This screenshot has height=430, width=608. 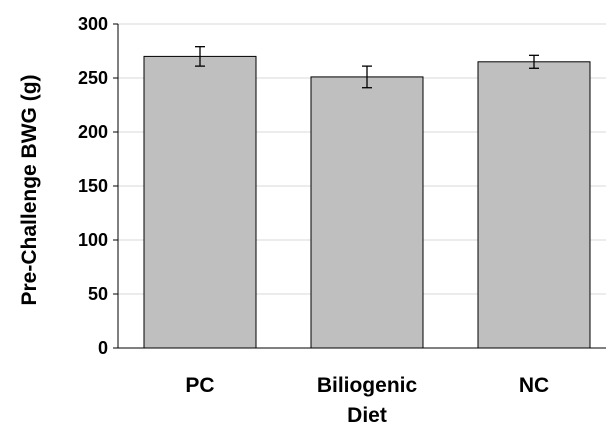 What do you see at coordinates (367, 415) in the screenshot?
I see `x-category-label-line: Diet` at bounding box center [367, 415].